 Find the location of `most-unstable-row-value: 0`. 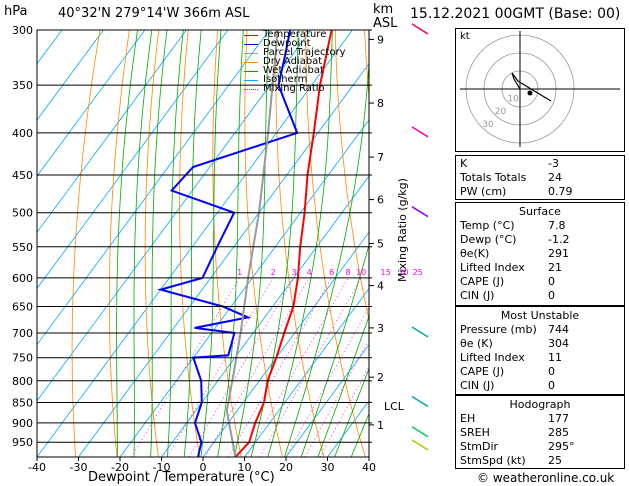

most-unstable-row-value: 0 is located at coordinates (551, 385).